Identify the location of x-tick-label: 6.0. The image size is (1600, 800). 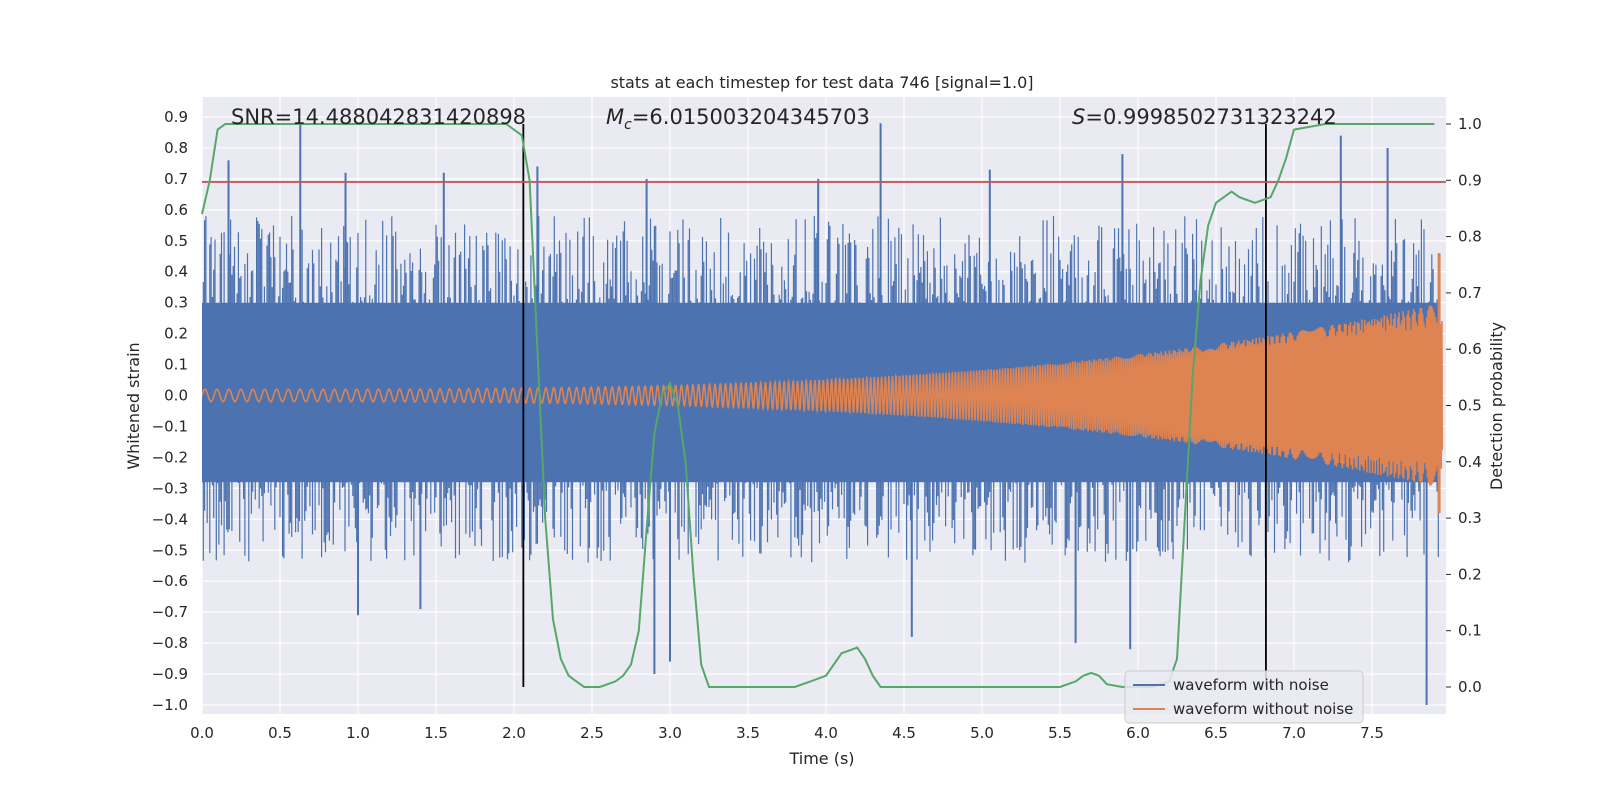
(1138, 733).